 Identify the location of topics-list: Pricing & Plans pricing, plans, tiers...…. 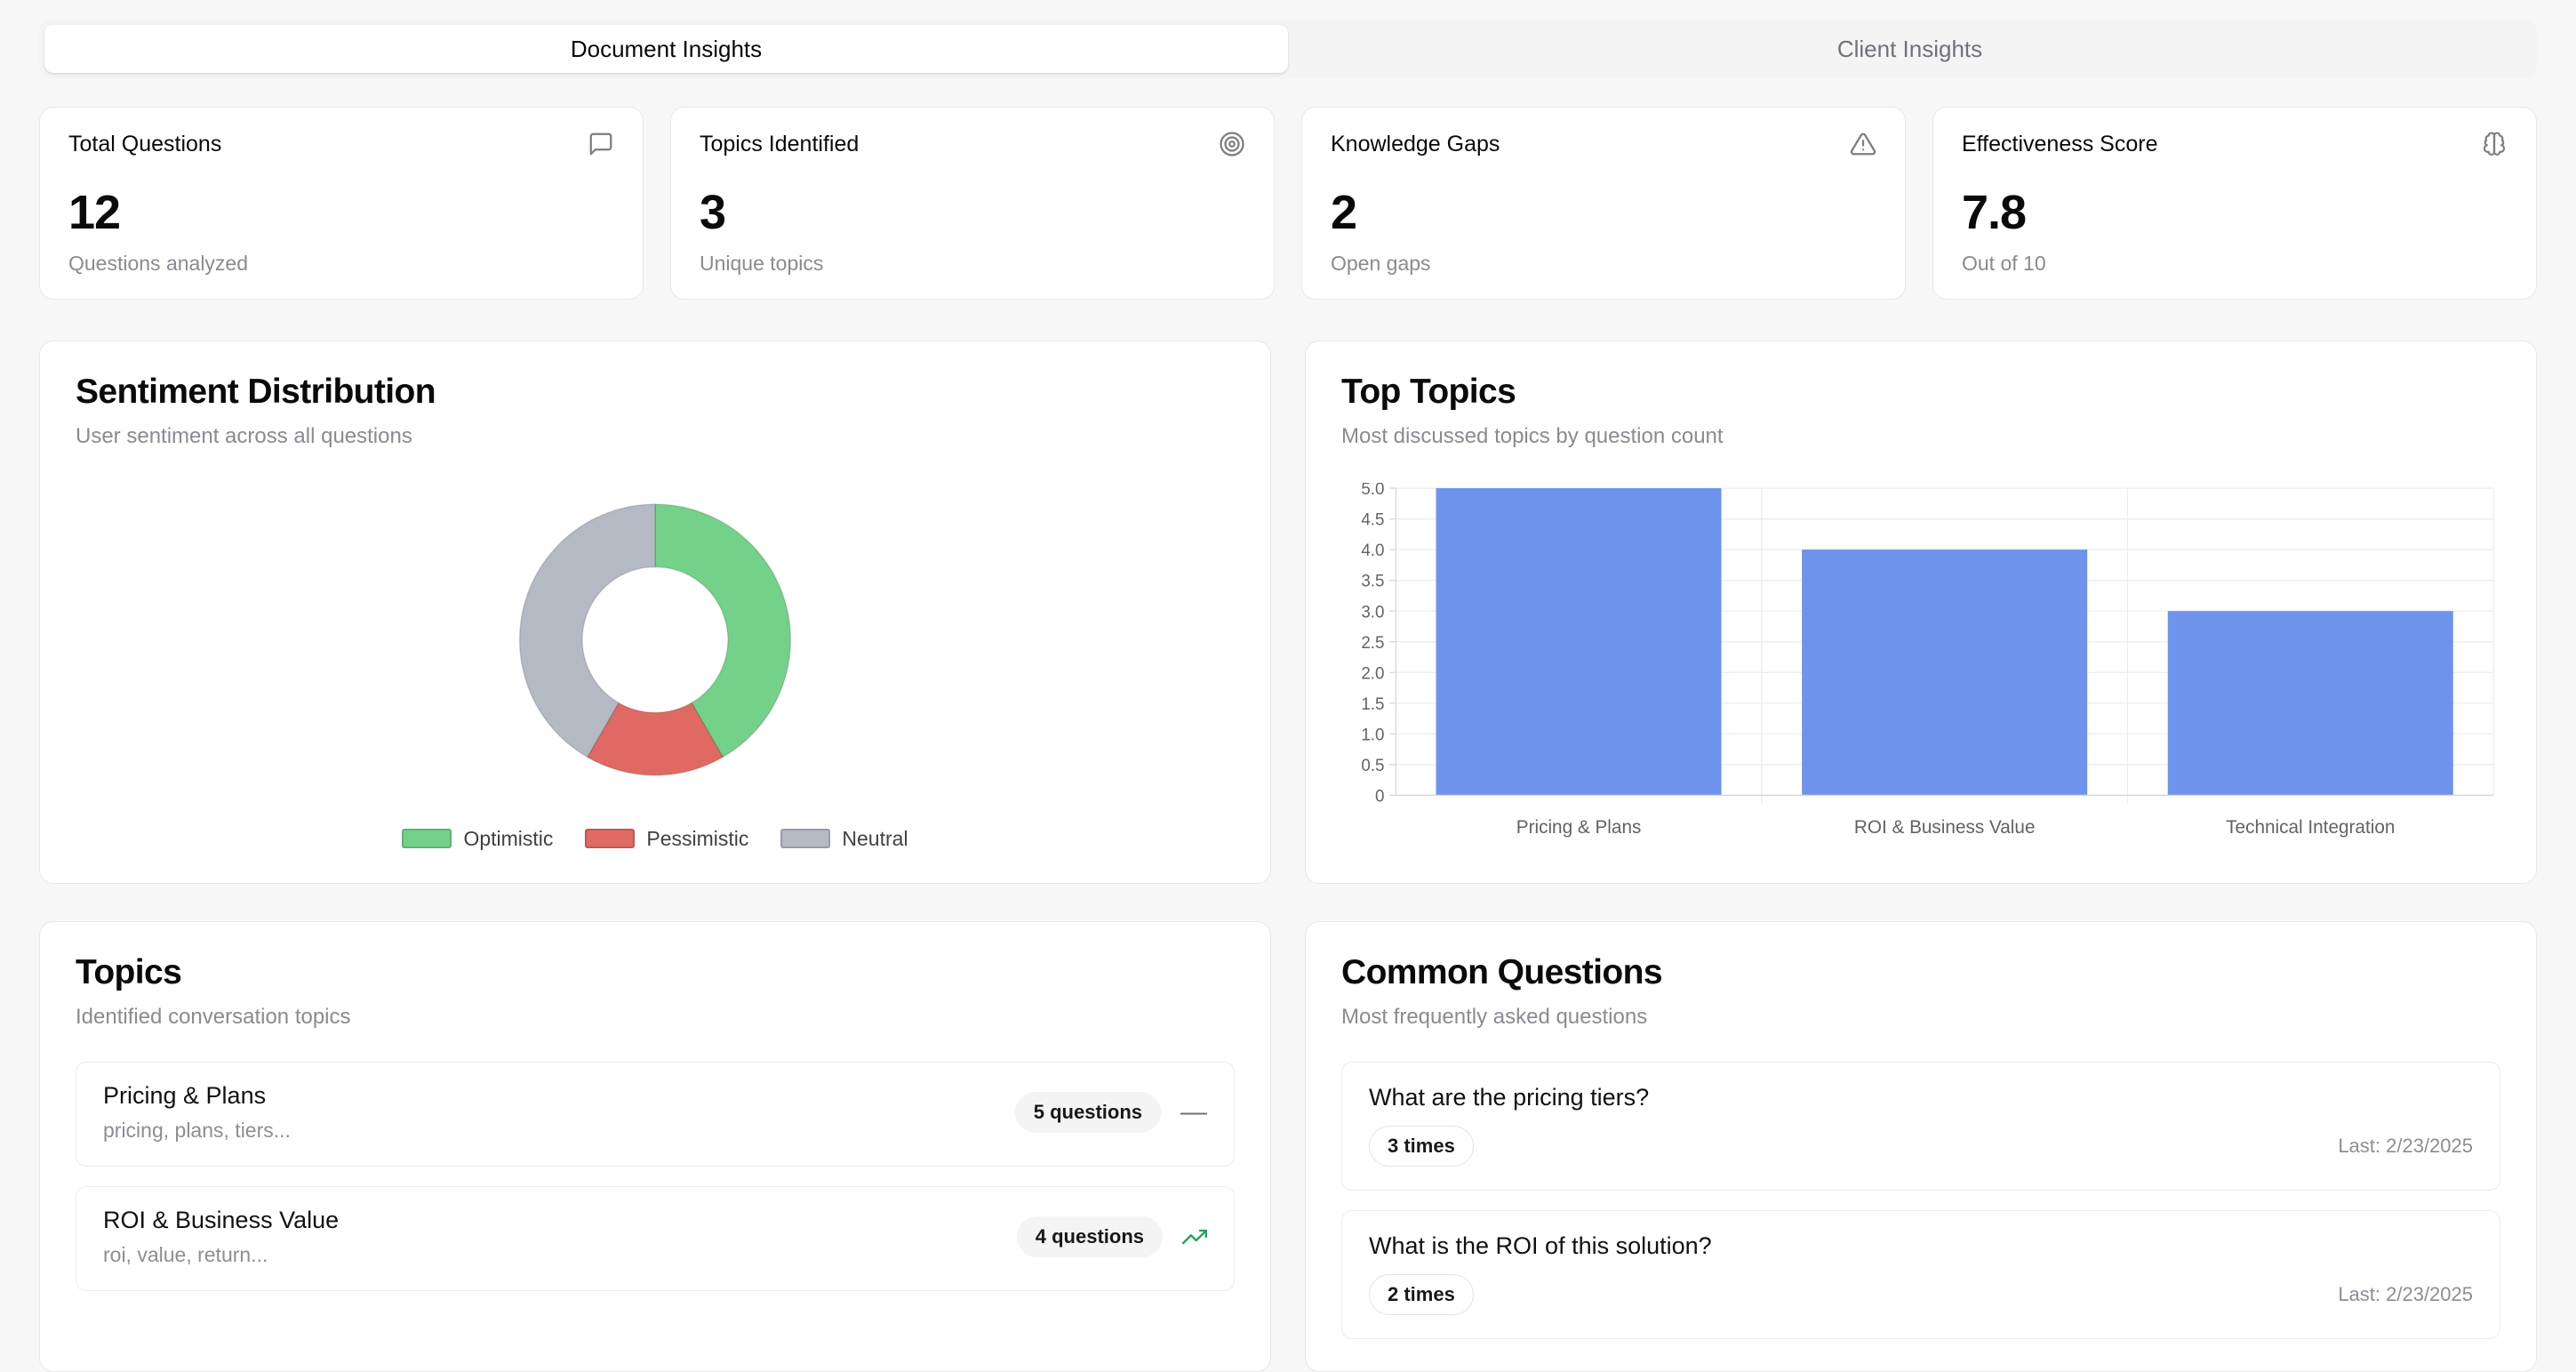
(655, 1176).